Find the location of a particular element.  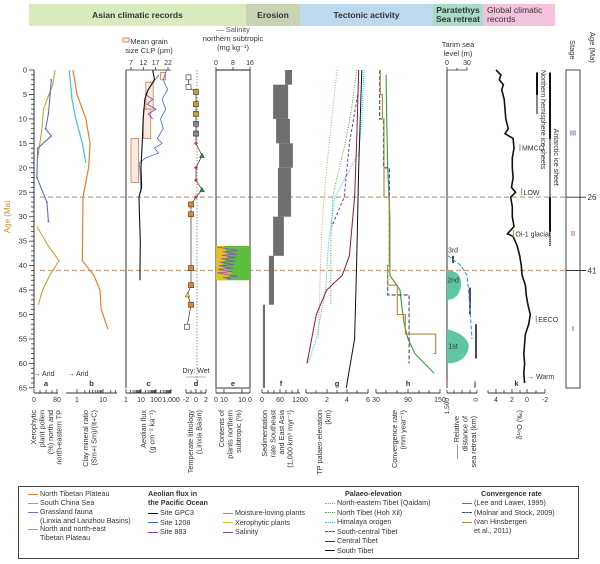

transgression-area is located at coordinates (454, 285).